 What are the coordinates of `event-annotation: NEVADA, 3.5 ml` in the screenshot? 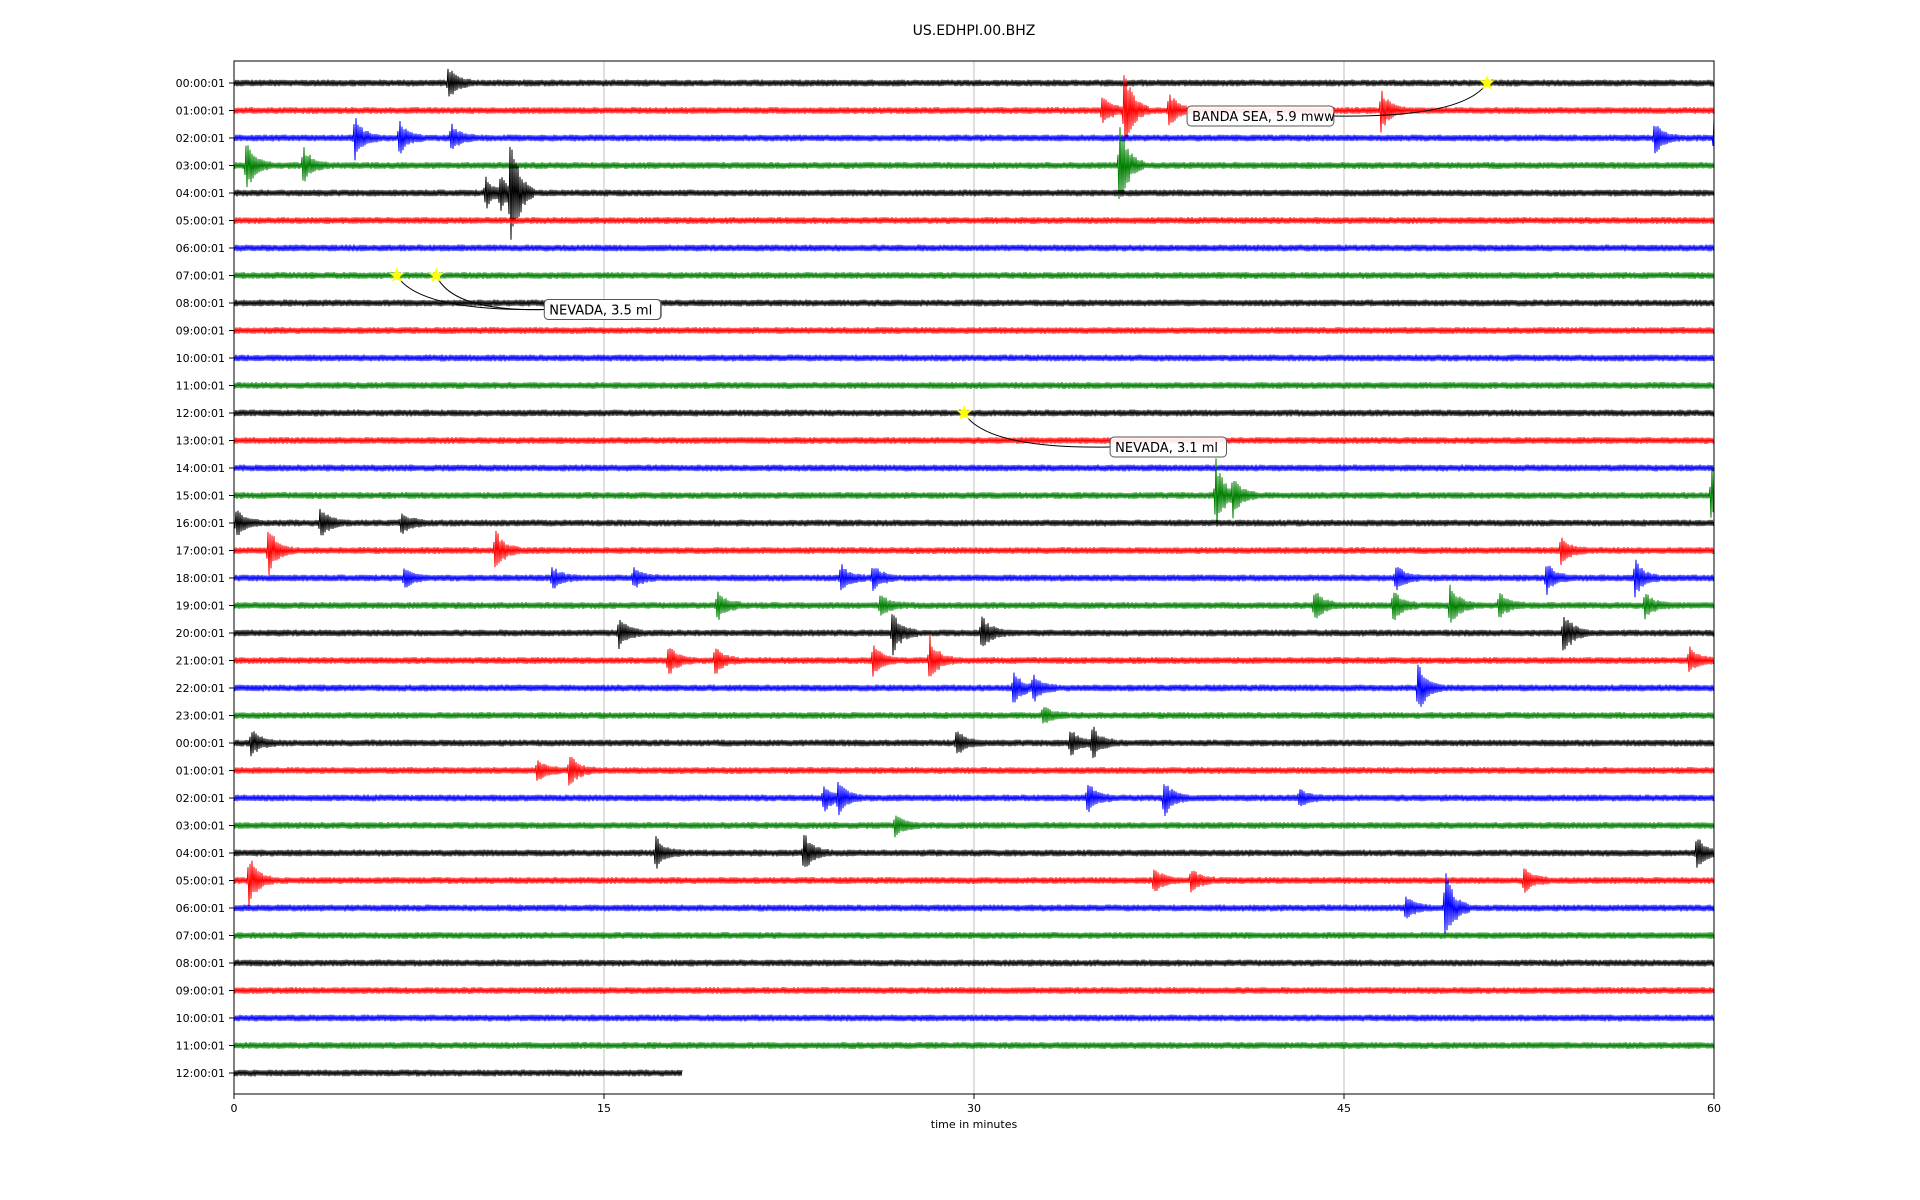 It's located at (548, 297).